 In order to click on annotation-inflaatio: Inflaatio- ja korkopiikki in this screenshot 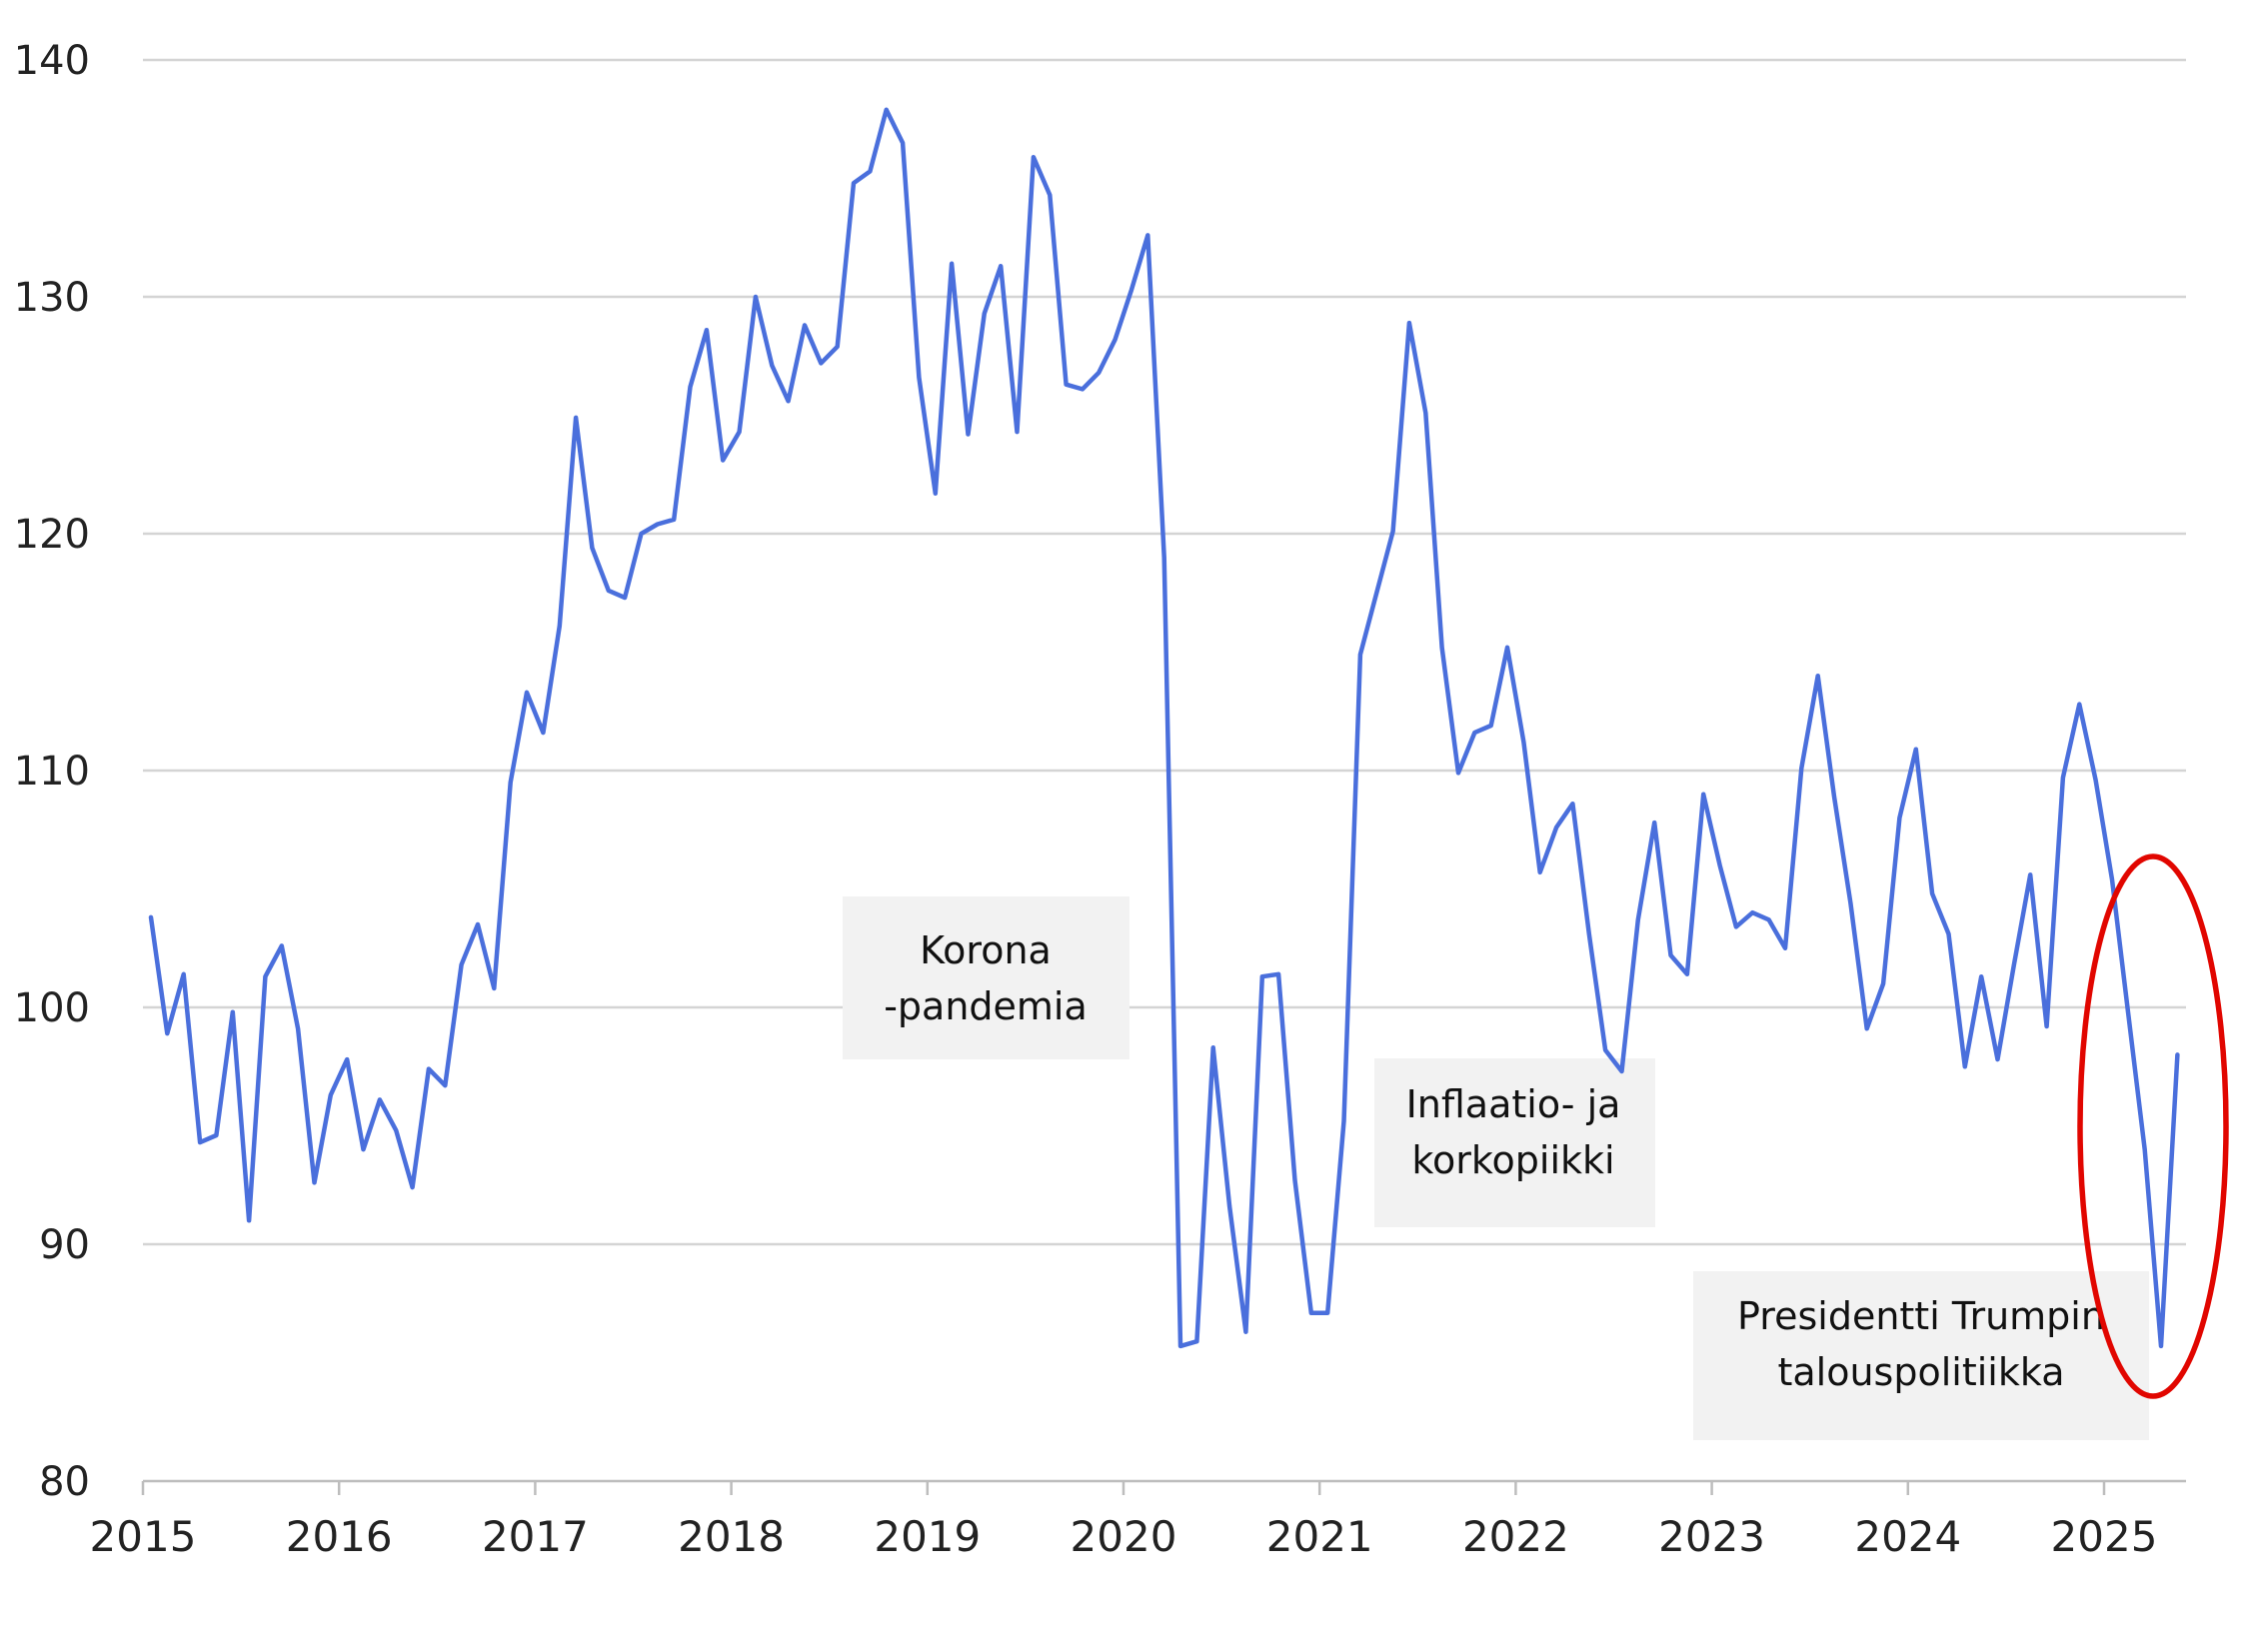, I will do `click(1515, 1142)`.